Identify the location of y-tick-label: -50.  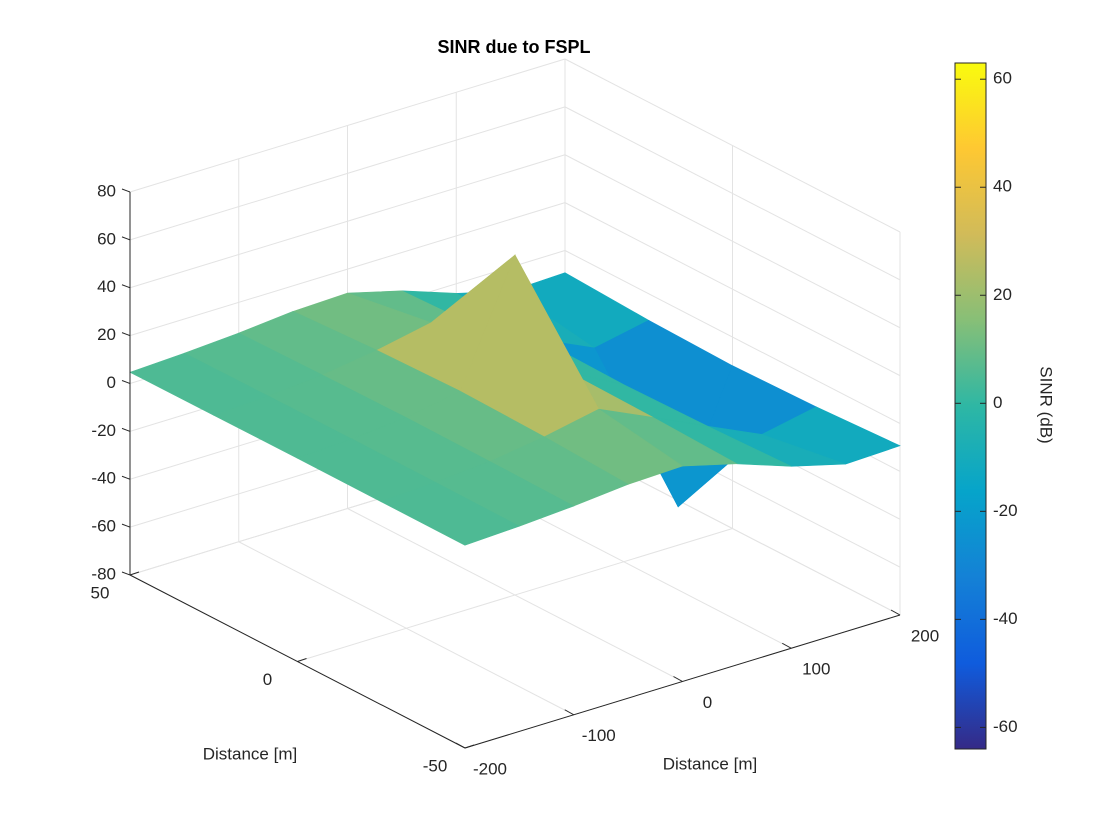
(435, 765).